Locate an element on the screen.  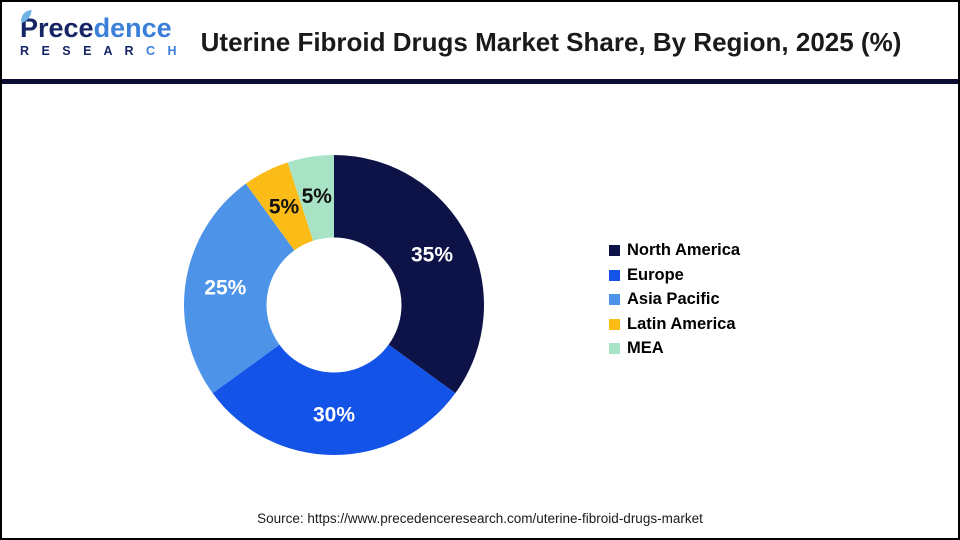
leaf-icon is located at coordinates (26, 16).